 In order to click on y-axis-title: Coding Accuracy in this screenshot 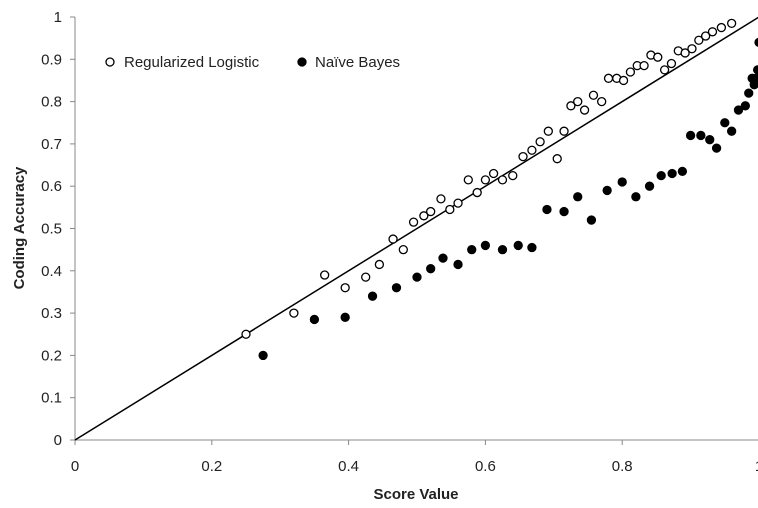, I will do `click(19, 227)`.